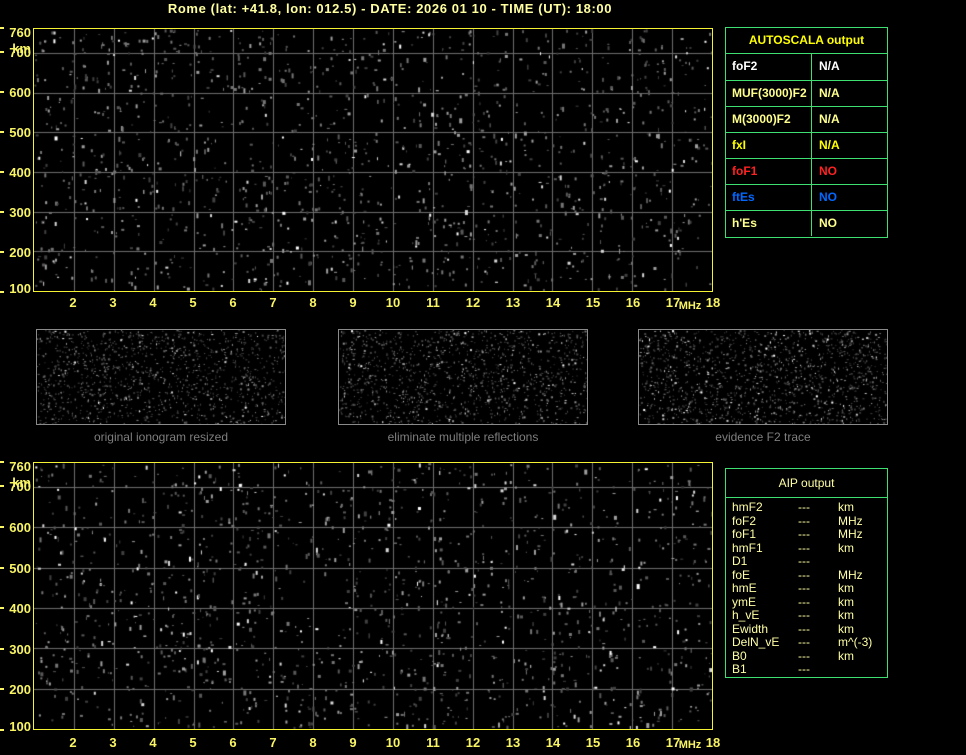 This screenshot has height=755, width=966. What do you see at coordinates (233, 742) in the screenshot?
I see `x-axis-tick-label: 6` at bounding box center [233, 742].